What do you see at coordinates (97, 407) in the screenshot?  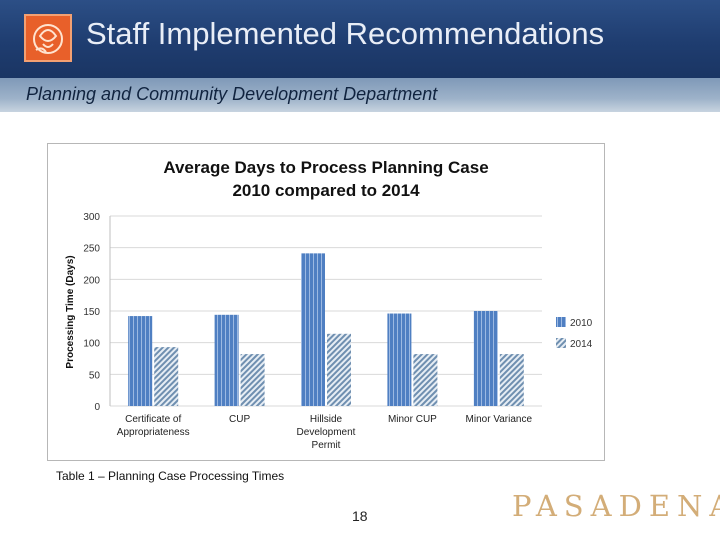 I see `y-tick-label: 0` at bounding box center [97, 407].